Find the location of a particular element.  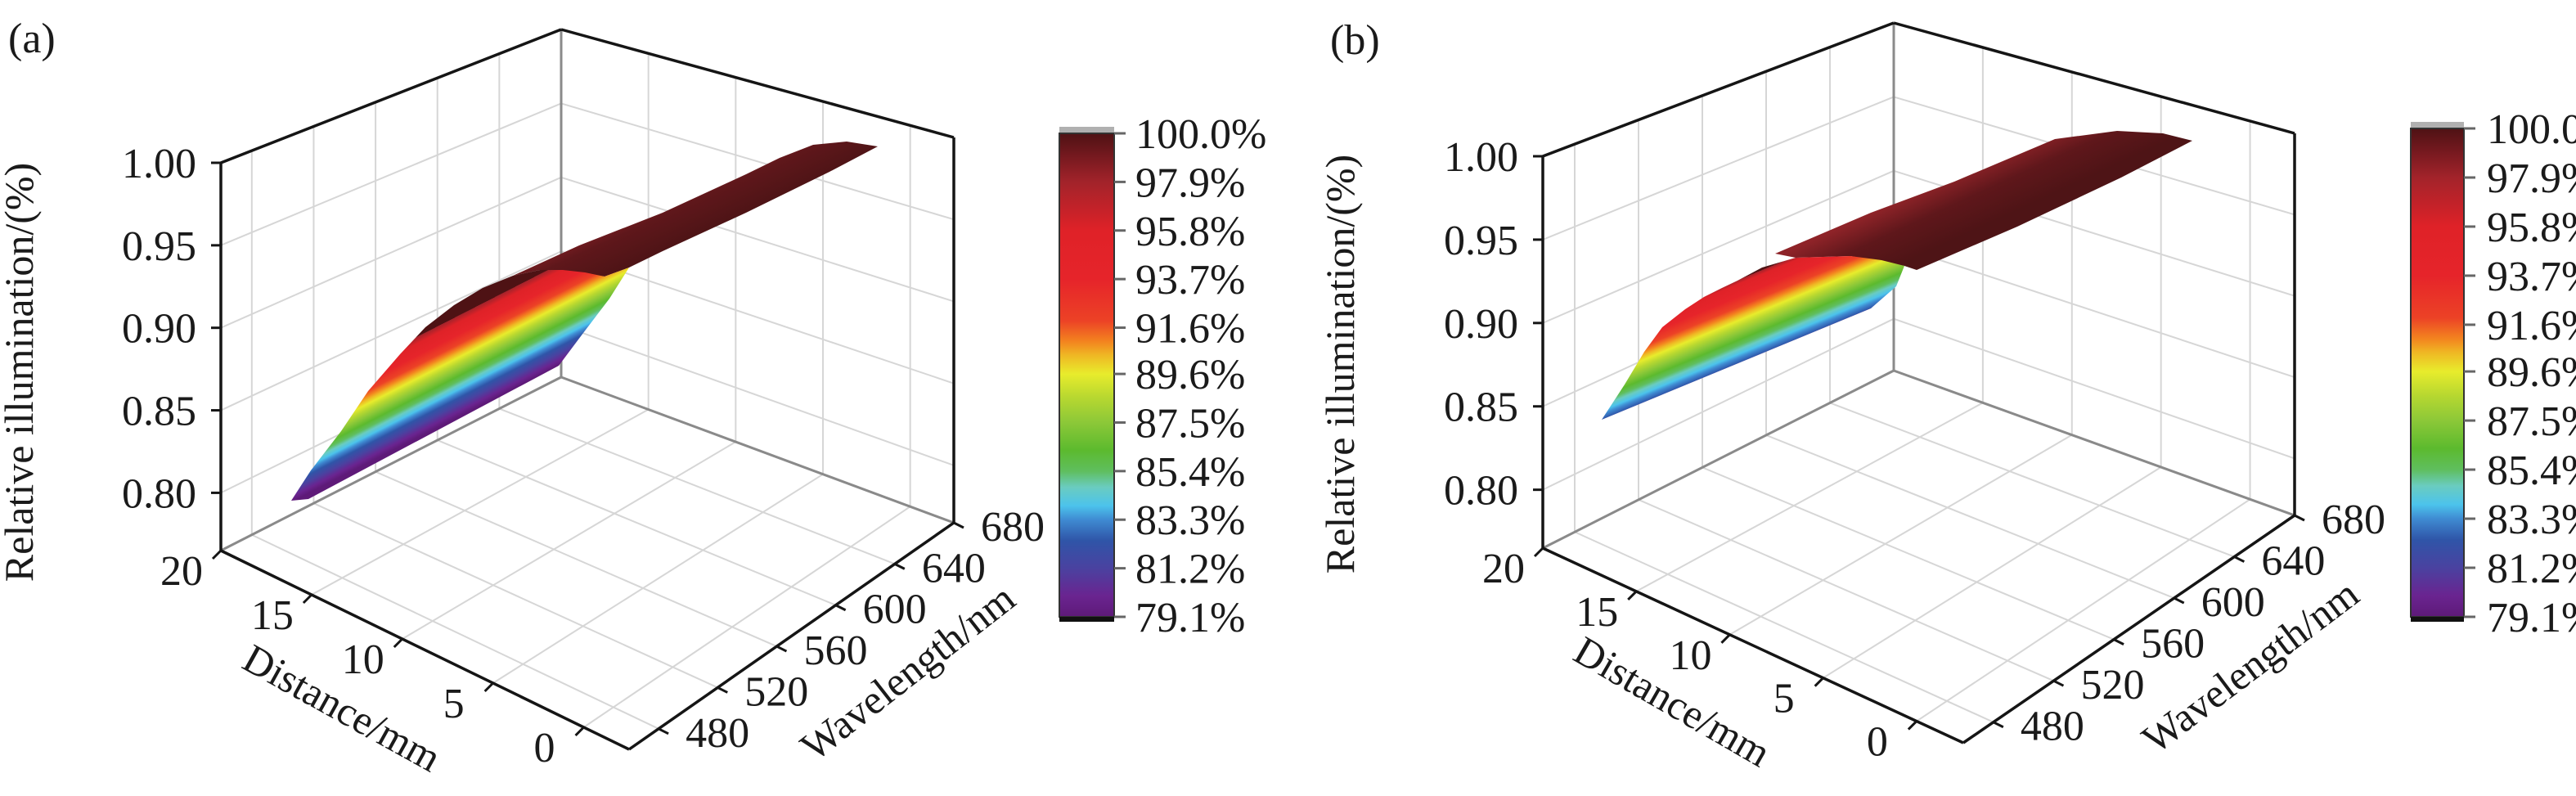

x-tick-label: 0 is located at coordinates (545, 748).